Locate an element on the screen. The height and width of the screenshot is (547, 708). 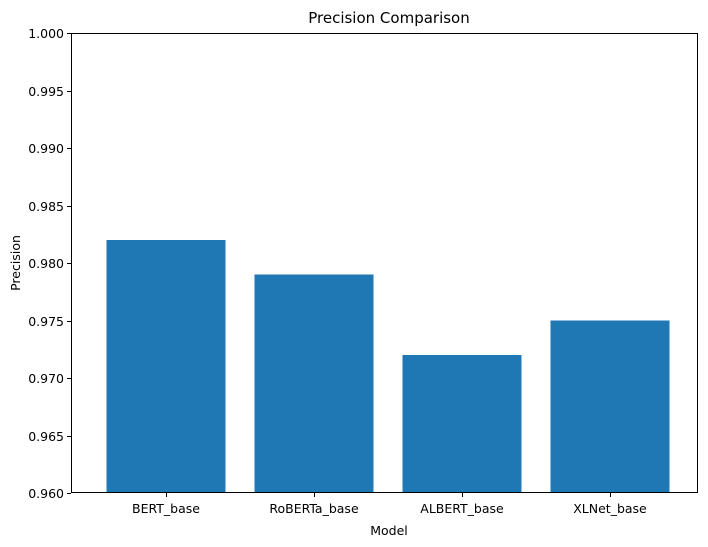
y-tick-label: 0.960 is located at coordinates (46, 493).